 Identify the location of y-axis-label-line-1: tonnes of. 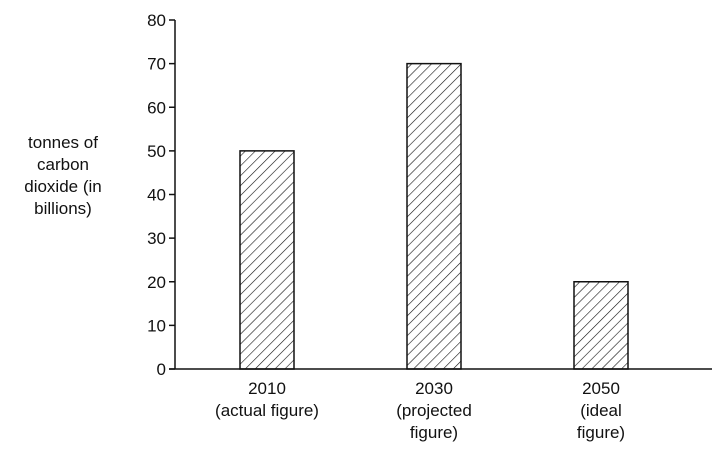
(63, 142).